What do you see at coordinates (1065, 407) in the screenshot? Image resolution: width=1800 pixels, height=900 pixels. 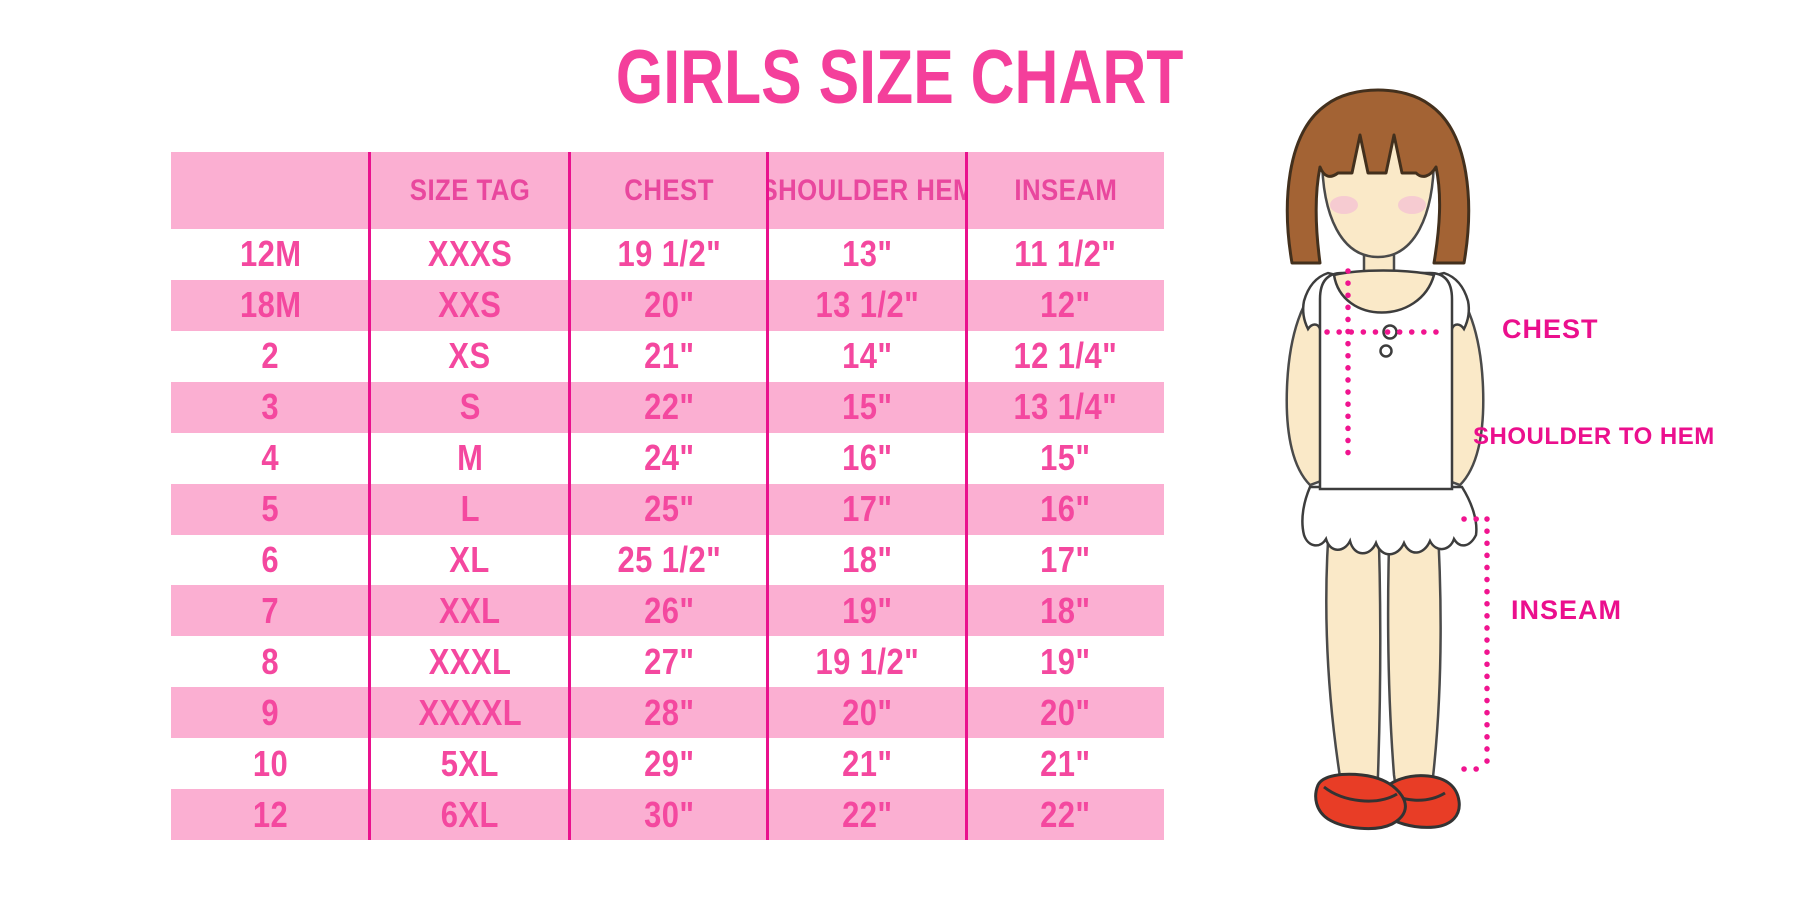 I see `cell-inseam: 13 1/4"` at bounding box center [1065, 407].